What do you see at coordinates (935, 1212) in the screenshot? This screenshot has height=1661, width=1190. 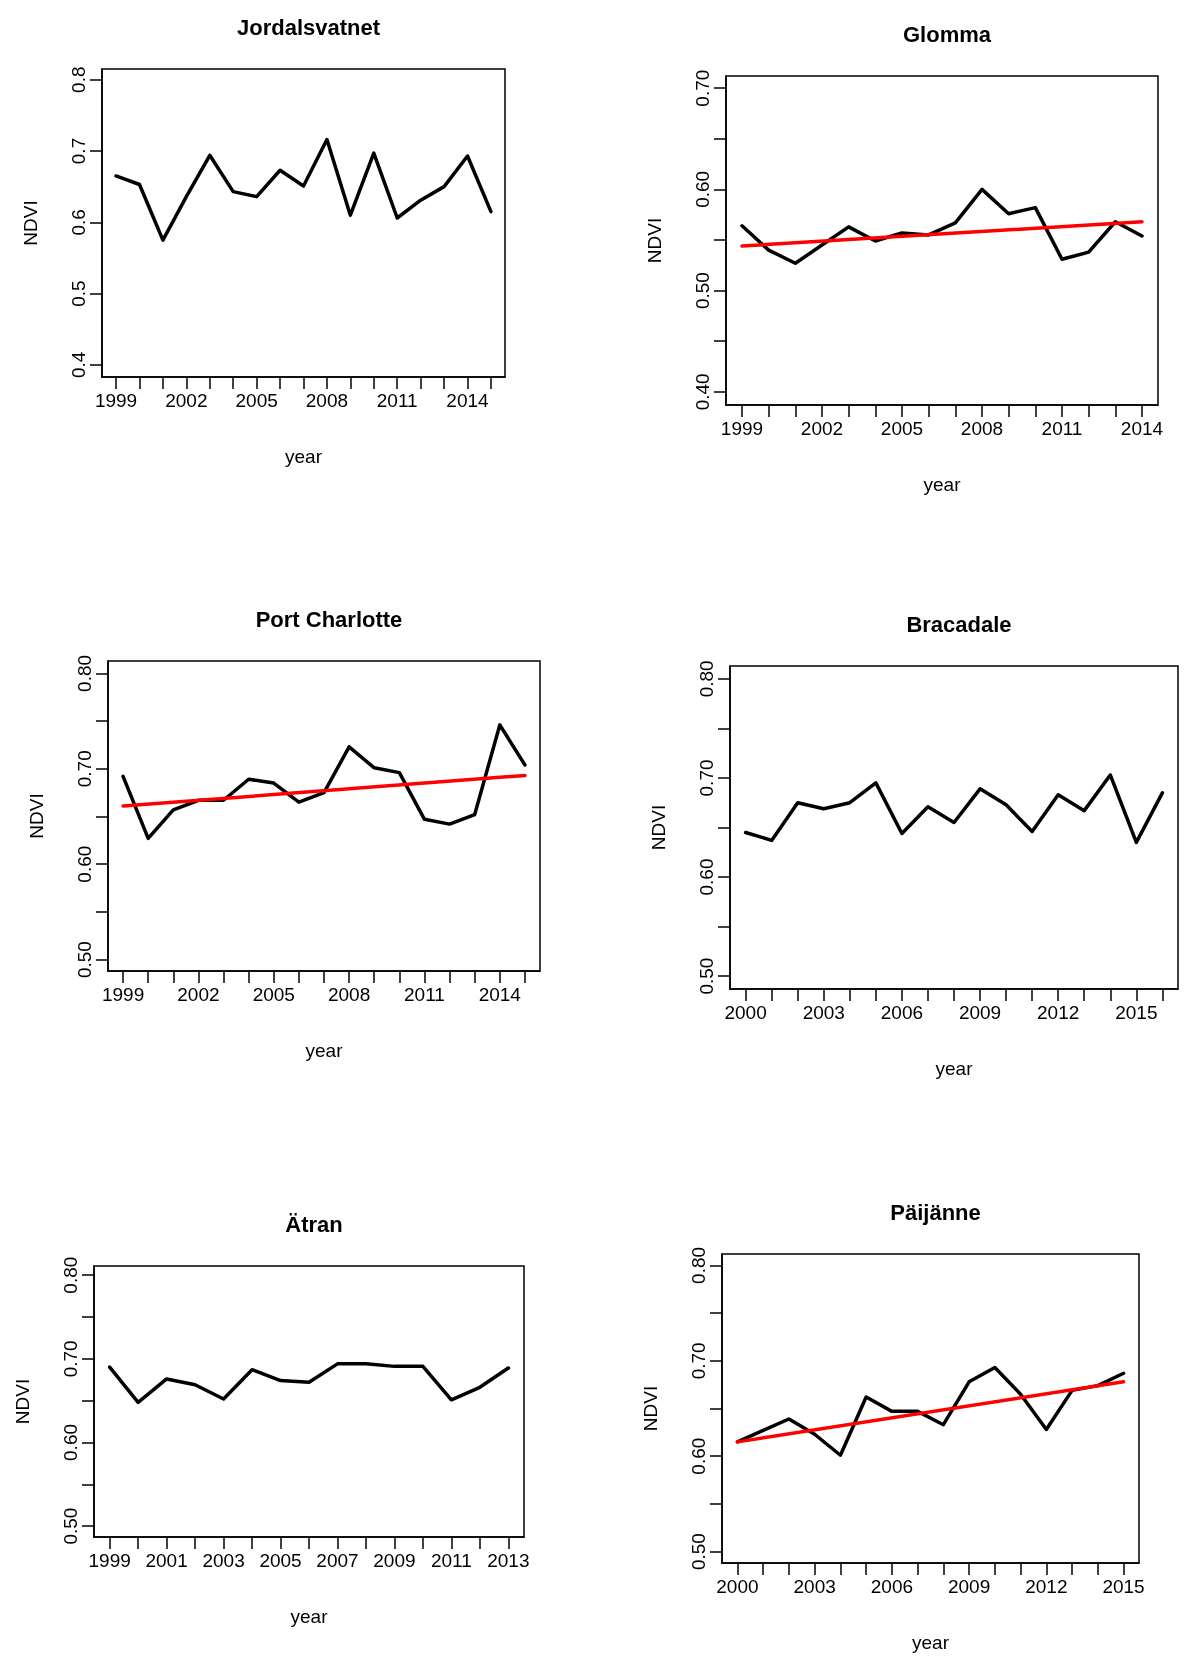 I see `chart-title: Päijänne` at bounding box center [935, 1212].